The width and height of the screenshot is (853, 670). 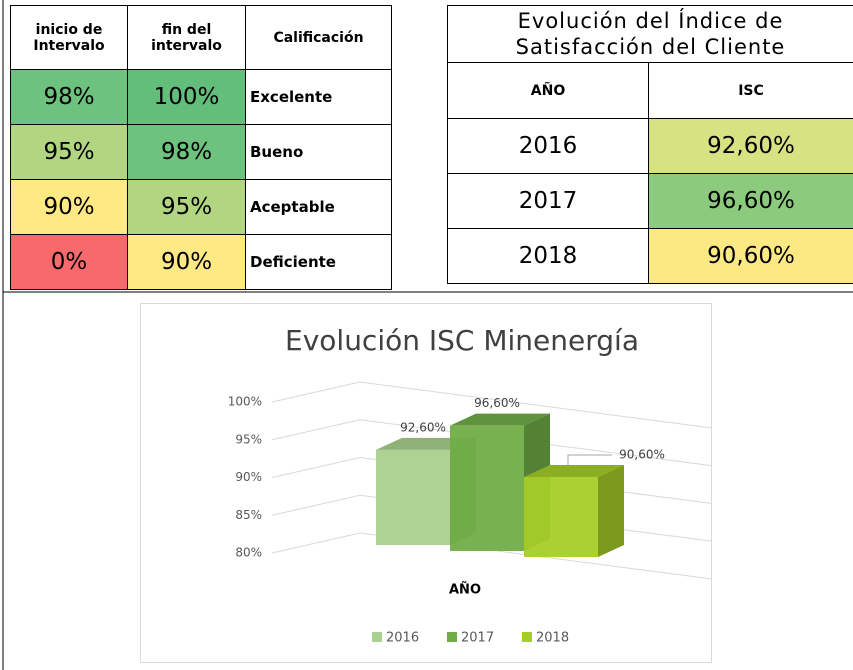 What do you see at coordinates (750, 90) in the screenshot?
I see `header-cell: ISC` at bounding box center [750, 90].